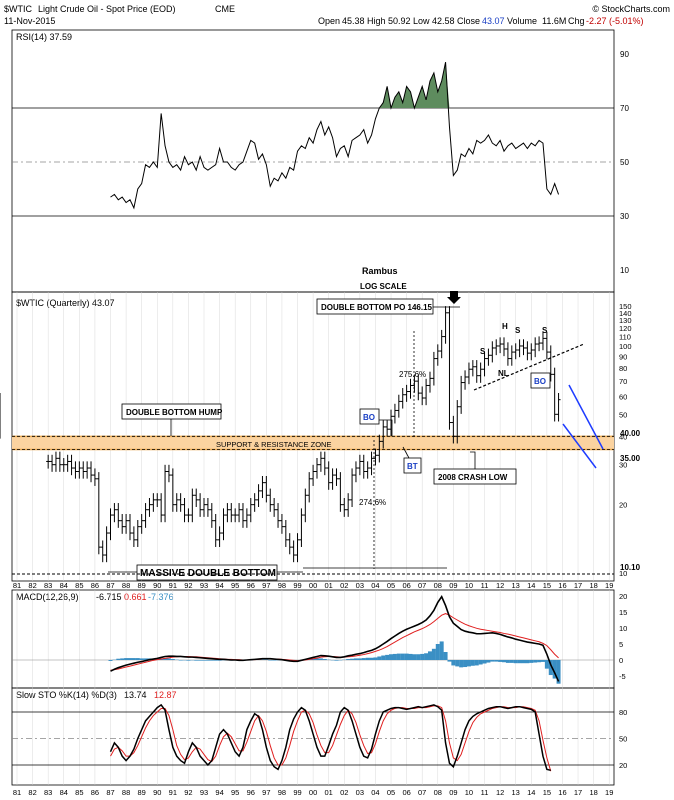 The width and height of the screenshot is (674, 800). I want to click on year-tick-bottom: 04, so click(375, 792).